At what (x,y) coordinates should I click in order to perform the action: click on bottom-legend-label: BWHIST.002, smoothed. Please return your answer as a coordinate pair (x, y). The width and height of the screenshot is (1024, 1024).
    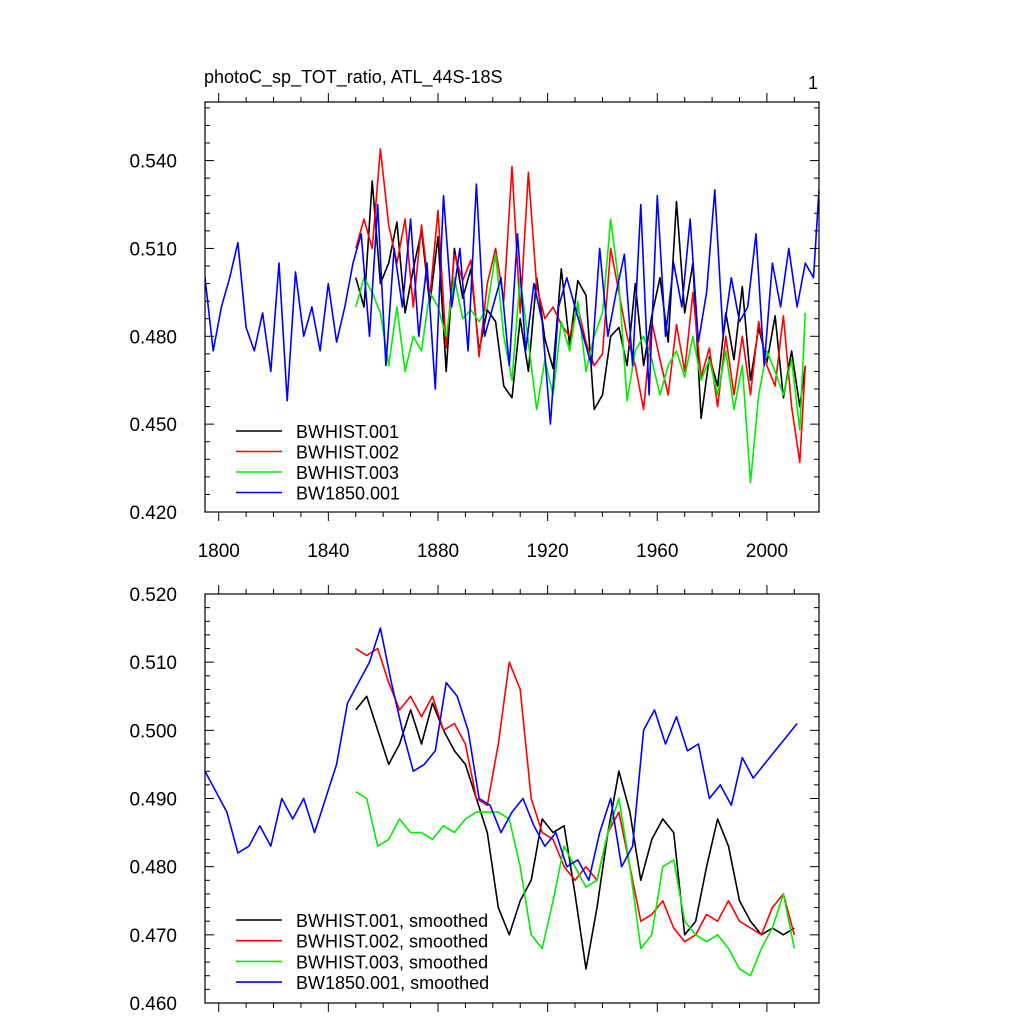
    Looking at the image, I should click on (392, 942).